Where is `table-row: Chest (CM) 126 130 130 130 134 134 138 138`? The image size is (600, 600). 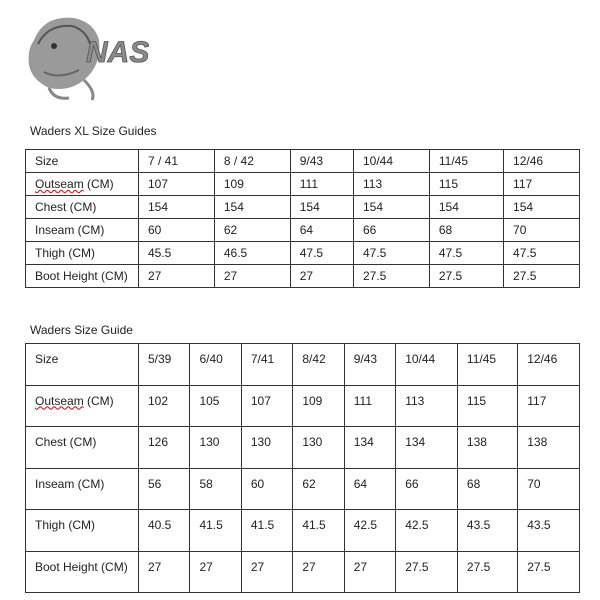 table-row: Chest (CM) 126 130 130 130 134 134 138 138 is located at coordinates (302, 447).